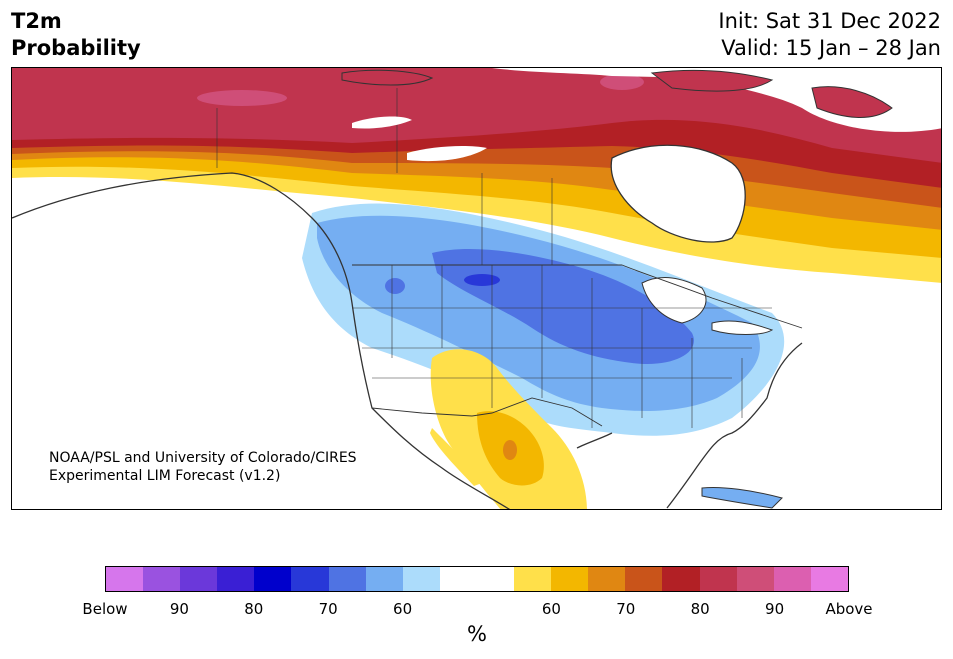 The height and width of the screenshot is (659, 953). Describe the element at coordinates (487, 412) in the screenshot. I see `us-mexico-border` at that location.